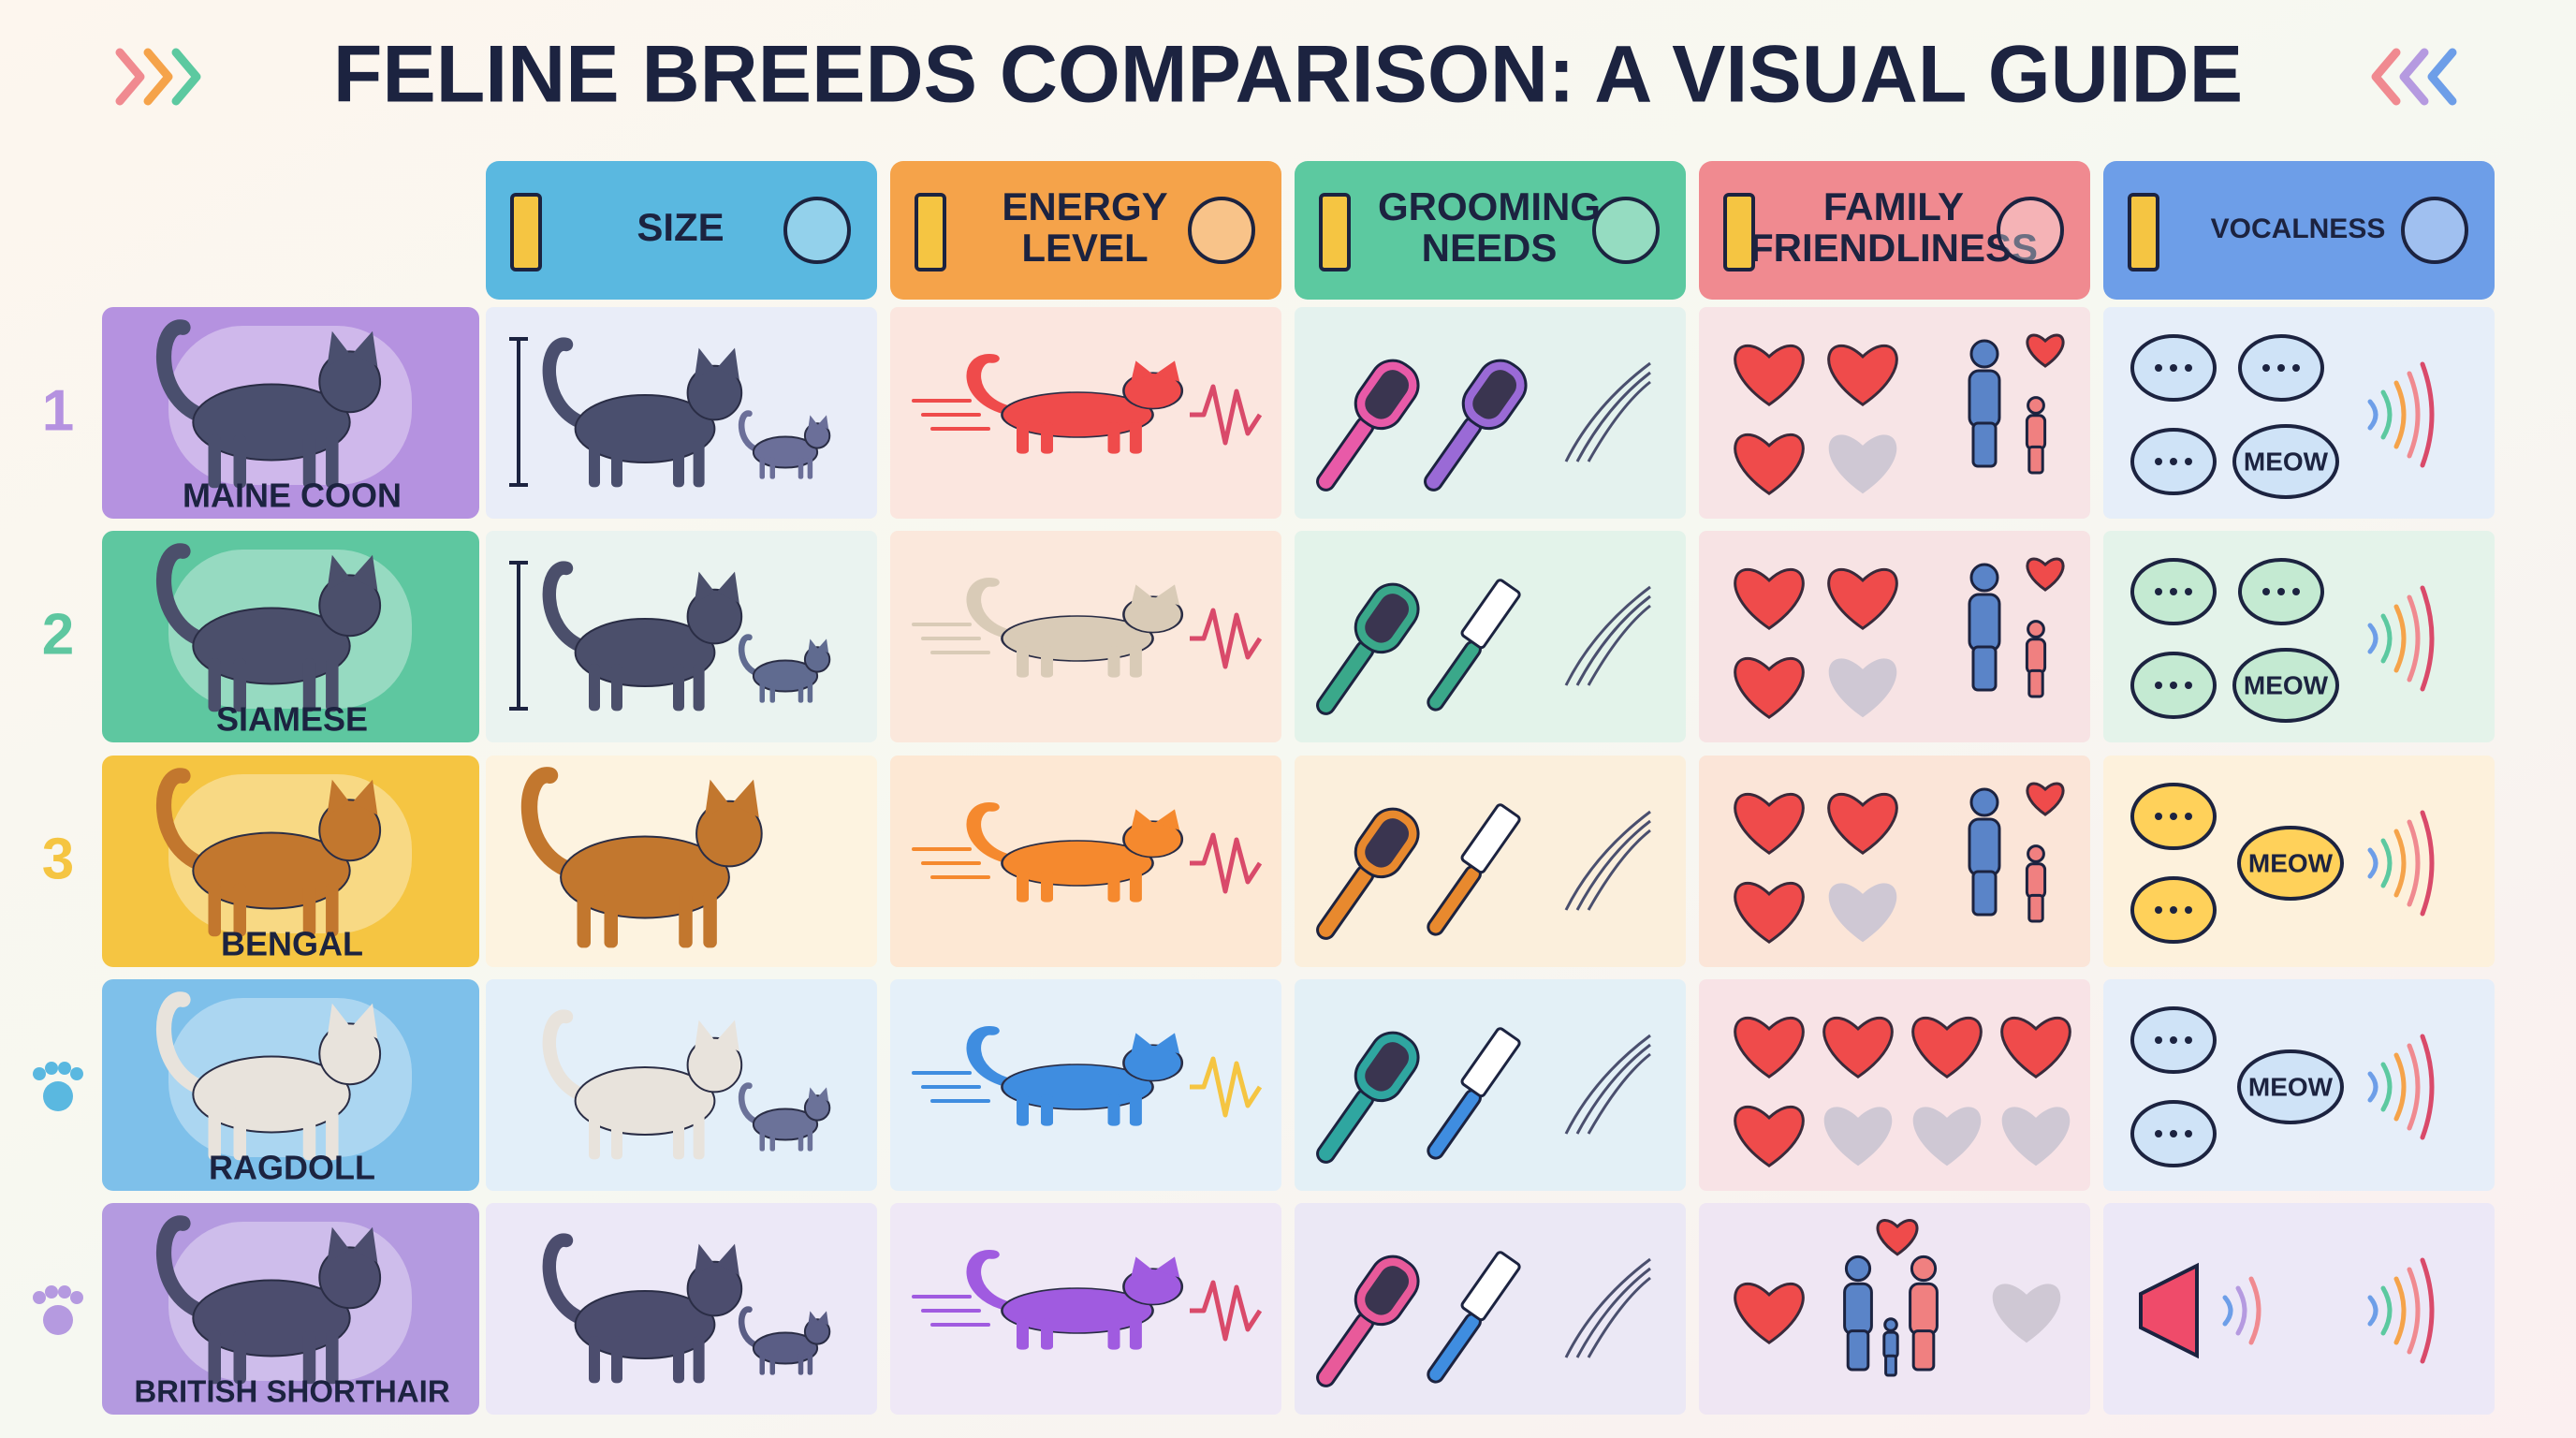 The width and height of the screenshot is (2576, 1438). Describe the element at coordinates (292, 719) in the screenshot. I see `breed-name: SIAMESE` at that location.